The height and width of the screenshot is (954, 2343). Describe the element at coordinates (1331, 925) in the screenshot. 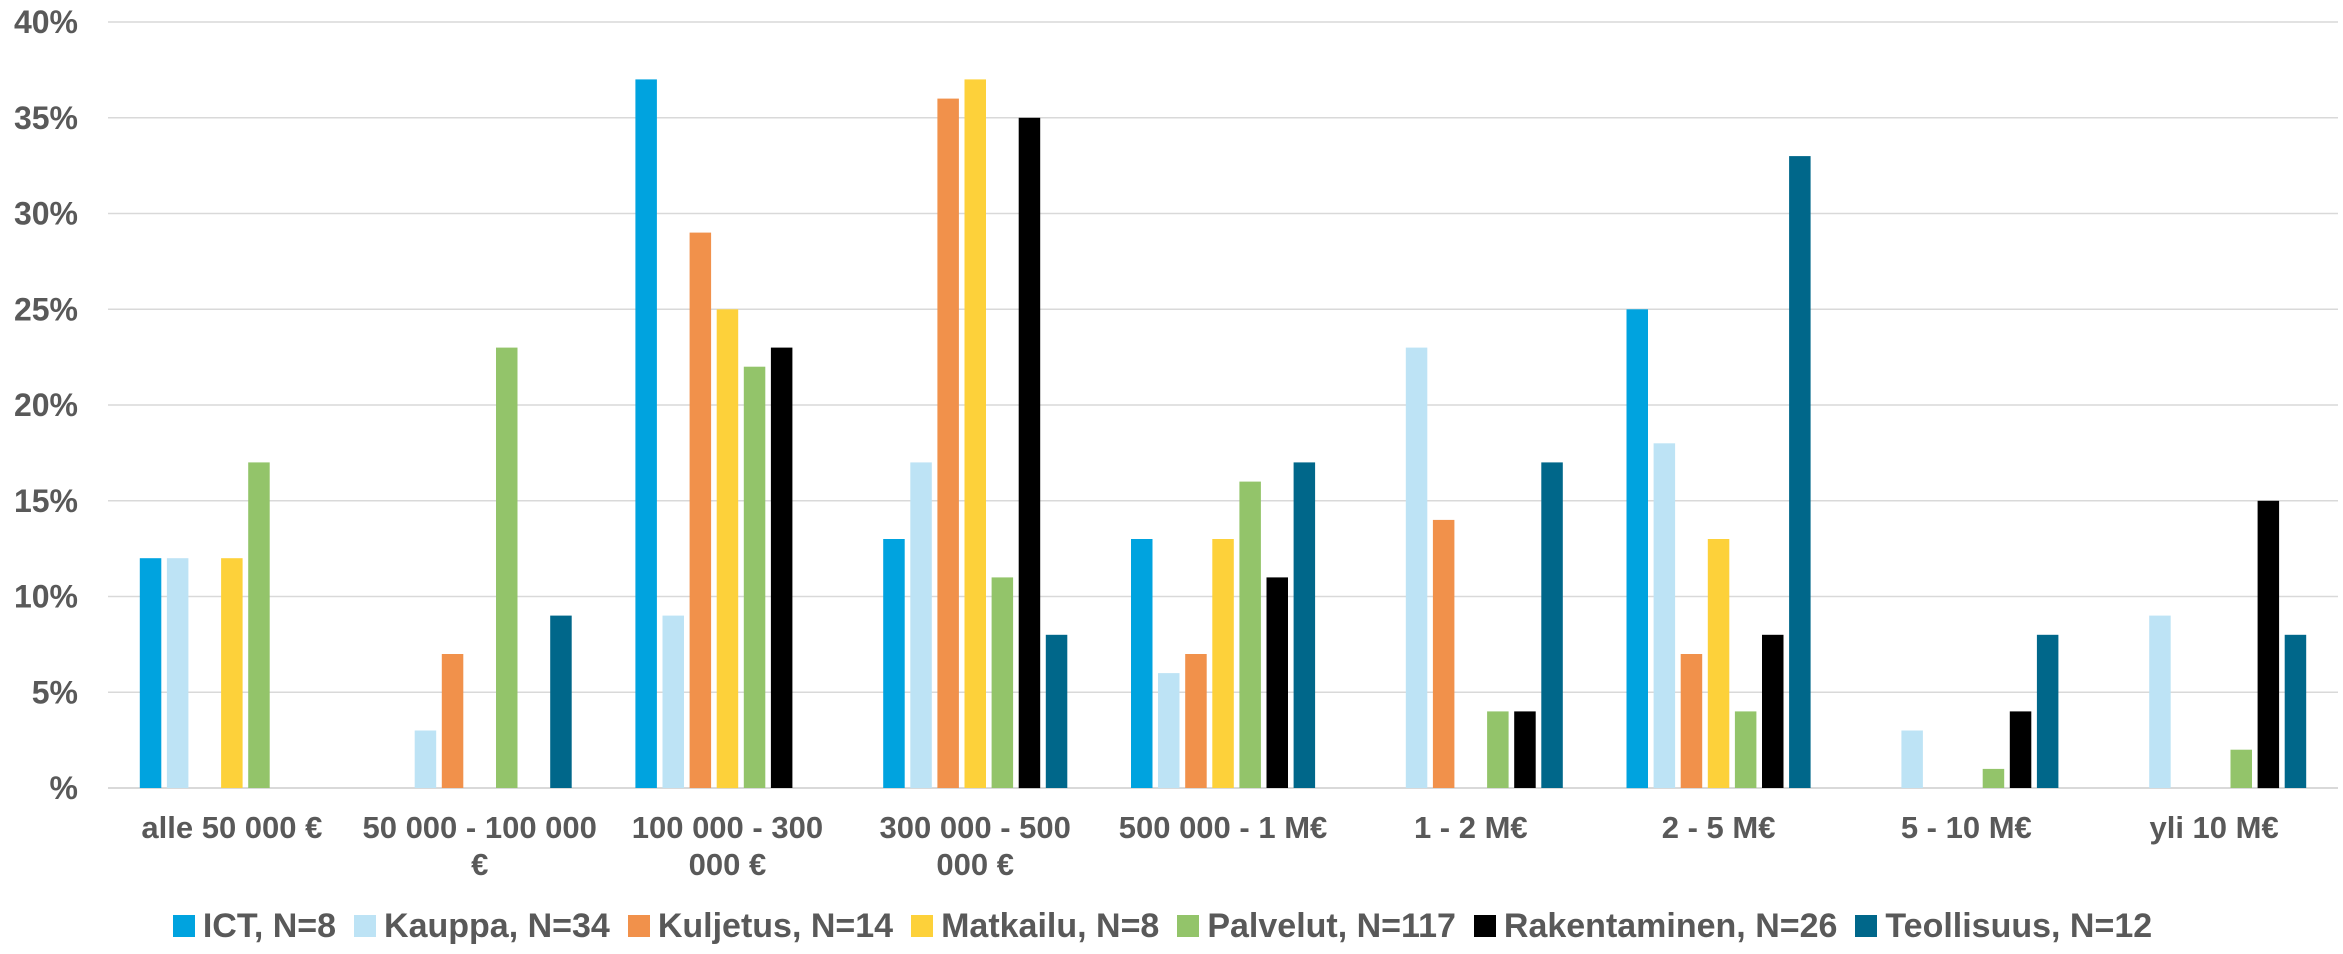

I see `legend-label: Palvelut, N=117` at that location.